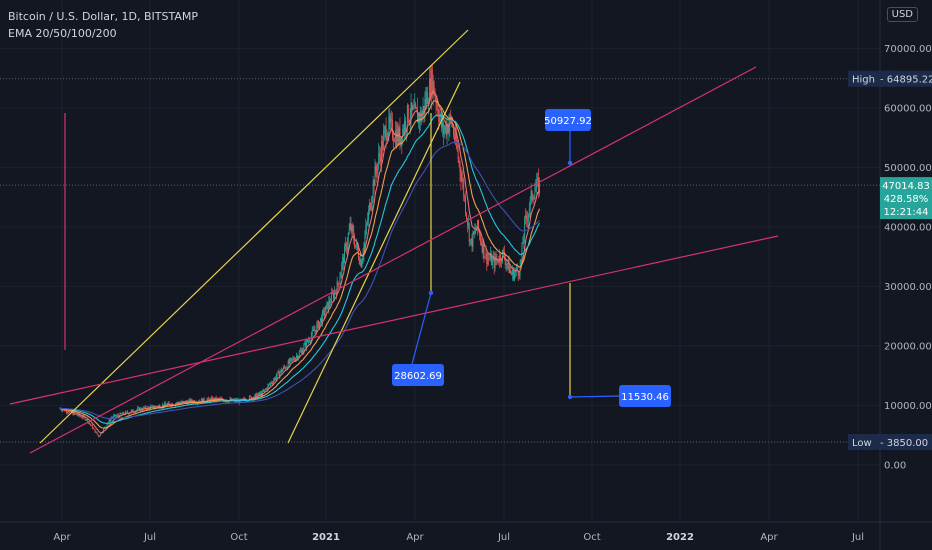 Image resolution: width=932 pixels, height=550 pixels. I want to click on time-tick-label: Oct, so click(238, 537).